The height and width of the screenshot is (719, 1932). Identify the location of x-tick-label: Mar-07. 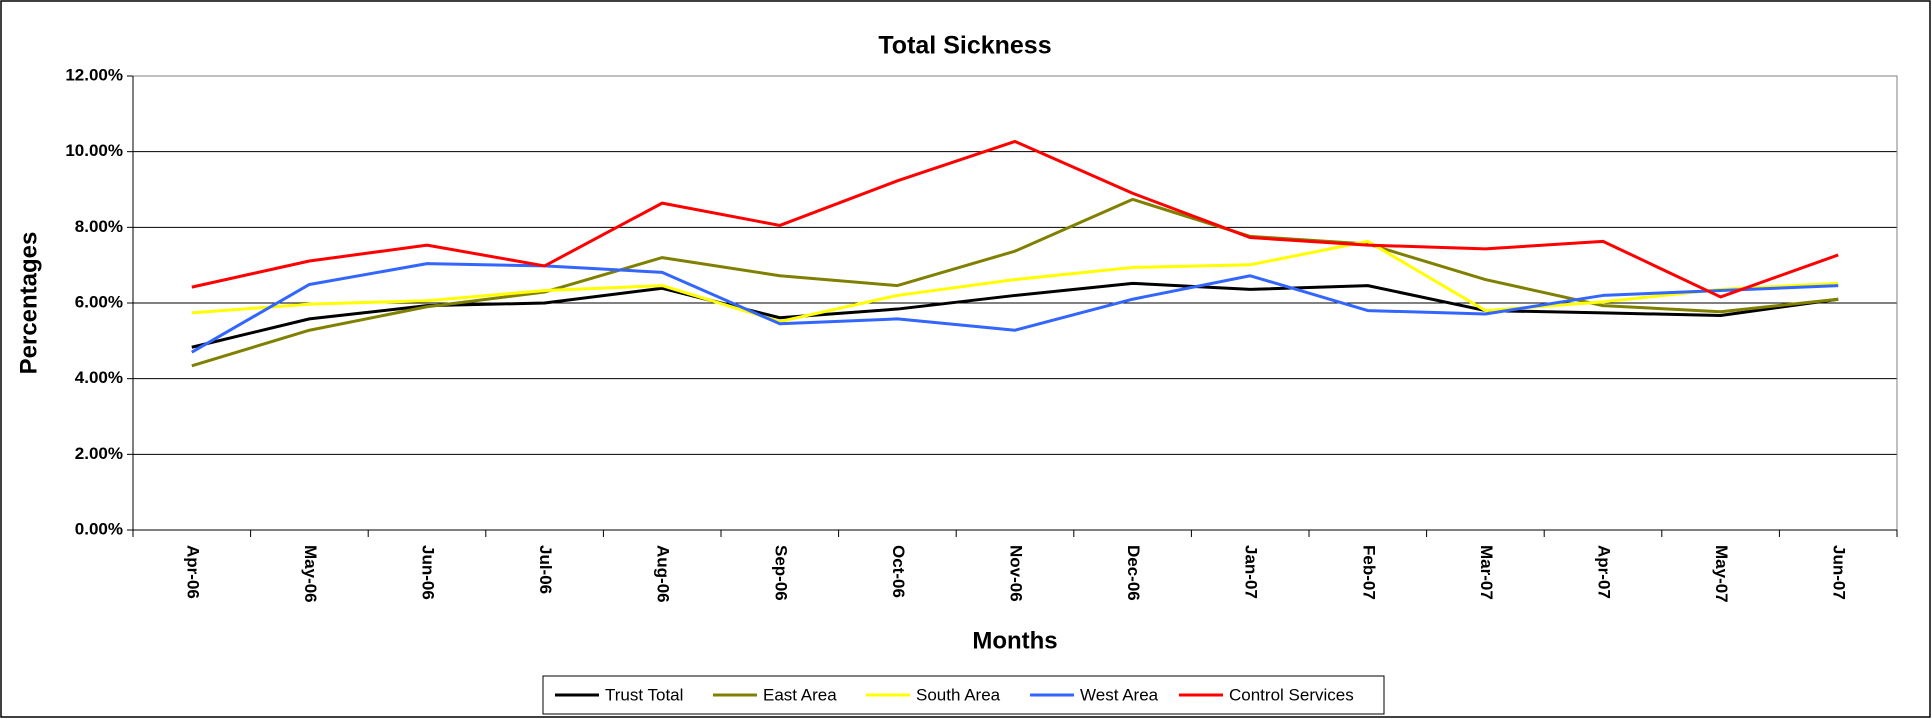
(1486, 572).